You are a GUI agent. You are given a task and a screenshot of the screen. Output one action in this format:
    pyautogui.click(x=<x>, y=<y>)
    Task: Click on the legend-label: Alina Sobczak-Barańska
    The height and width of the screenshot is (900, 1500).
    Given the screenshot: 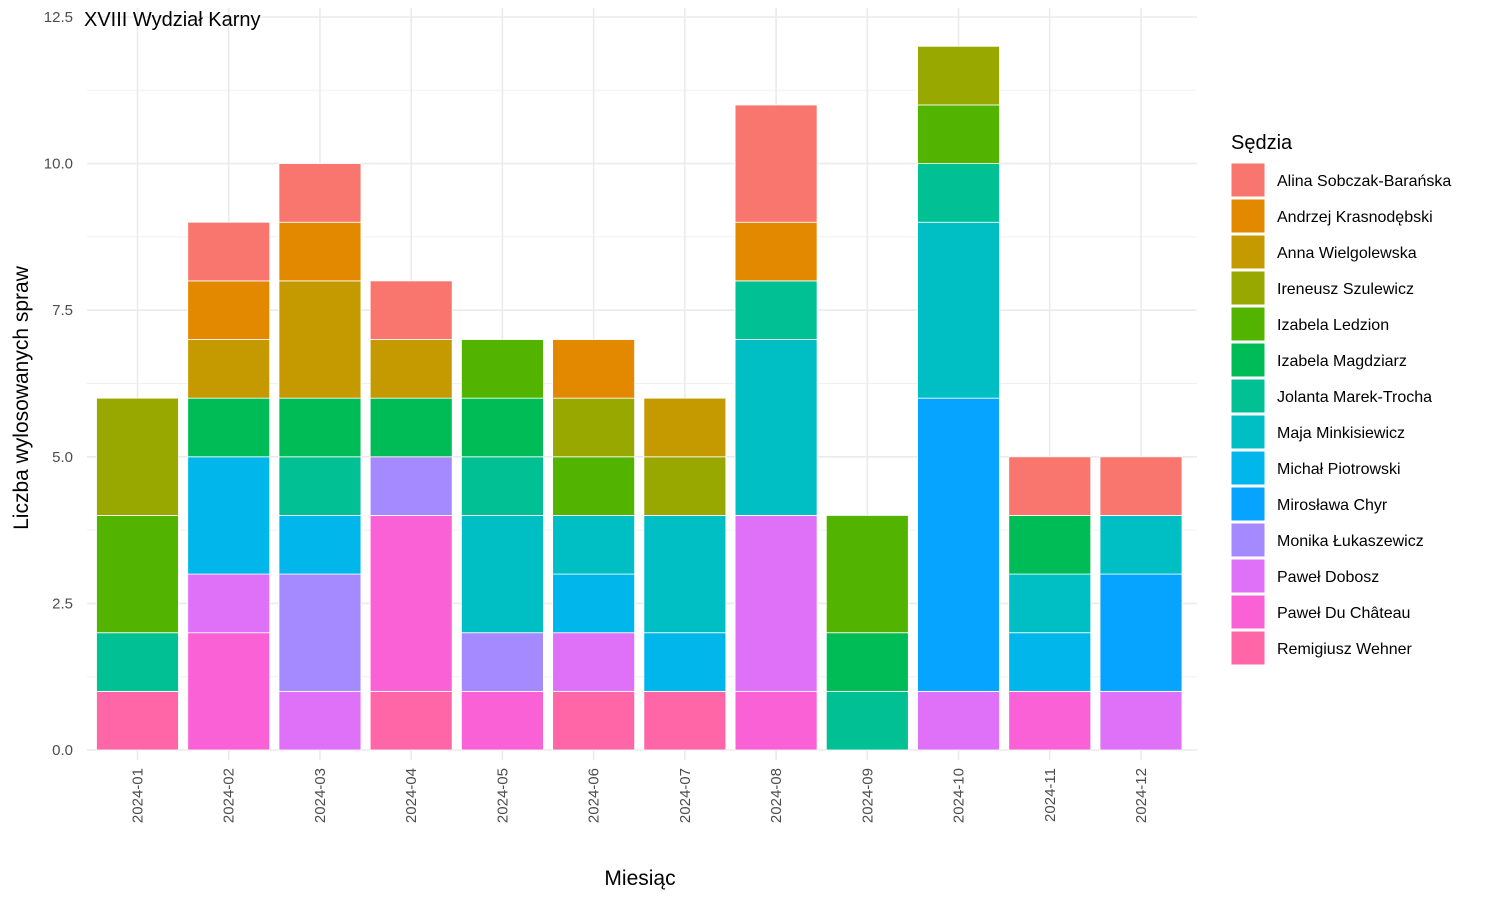 What is the action you would take?
    pyautogui.click(x=1364, y=181)
    